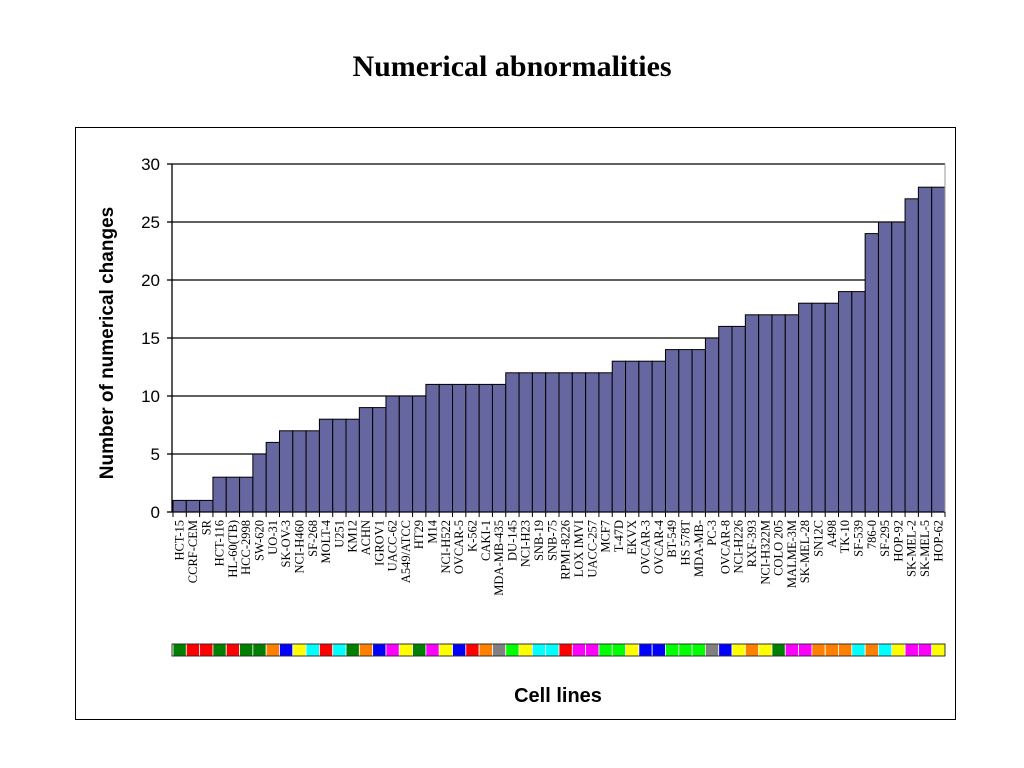  What do you see at coordinates (150, 338) in the screenshot?
I see `y-tick-label: 15` at bounding box center [150, 338].